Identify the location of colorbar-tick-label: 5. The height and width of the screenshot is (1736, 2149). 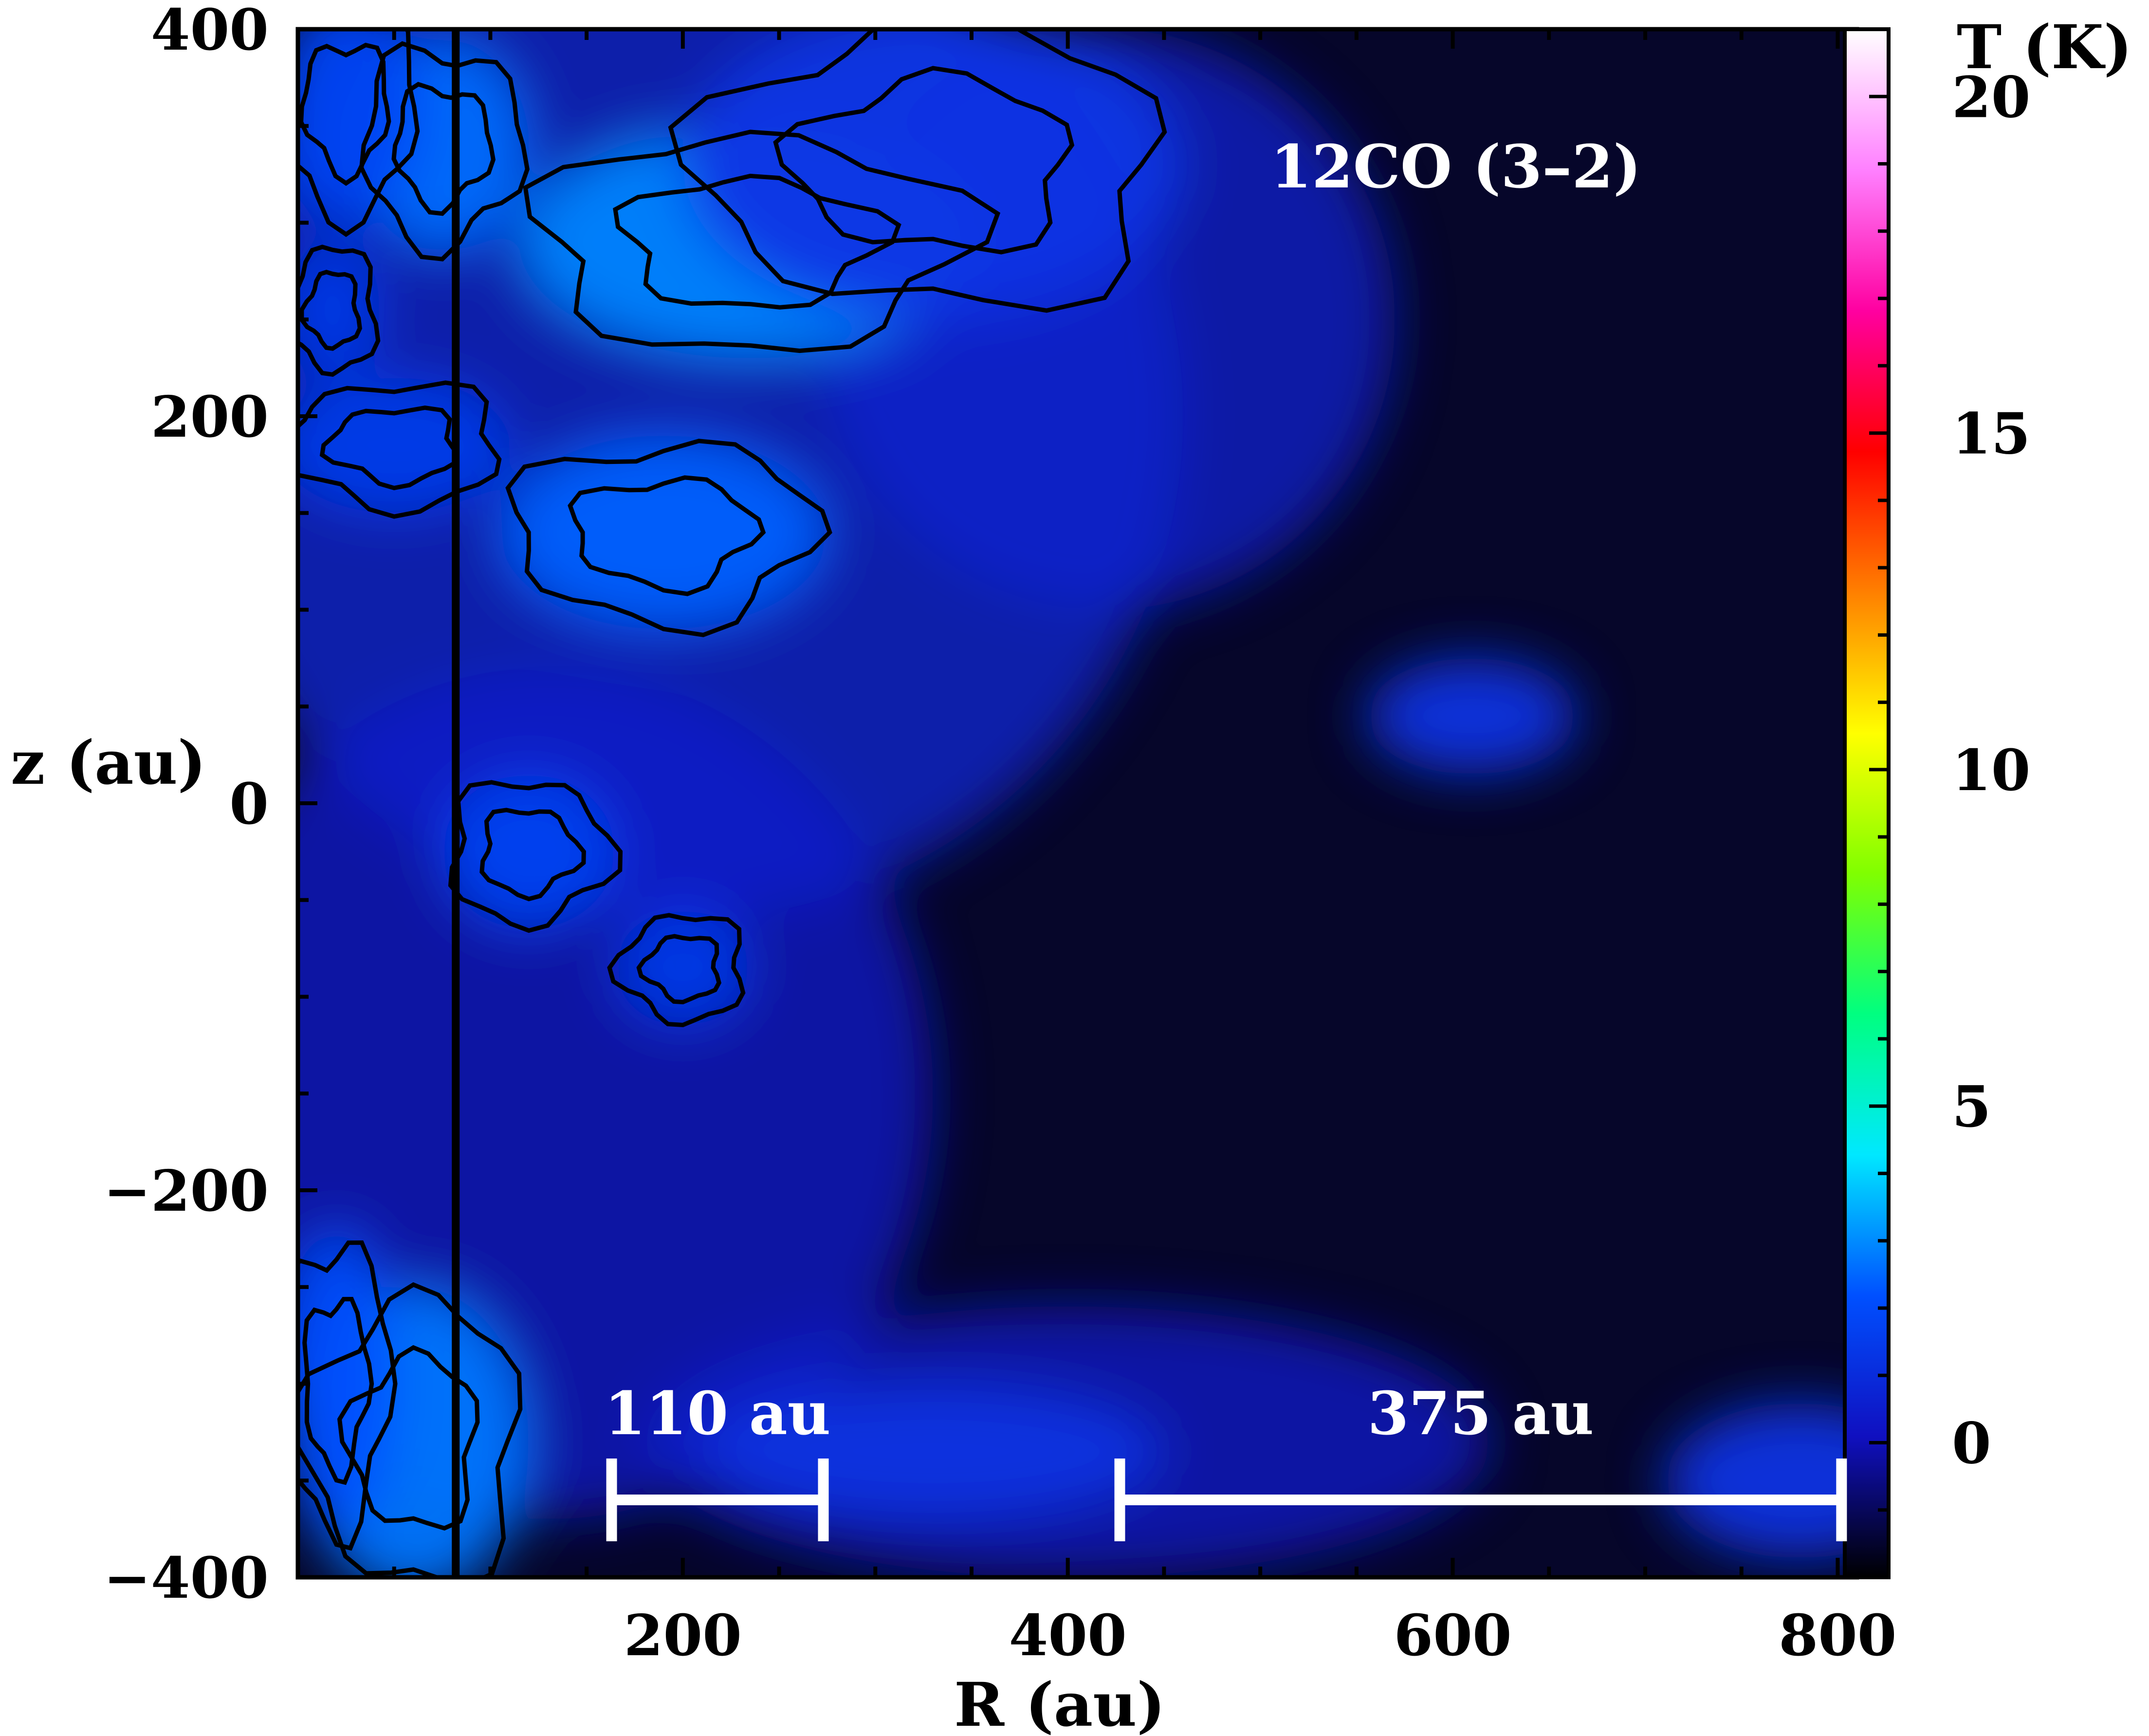
(1972, 1107).